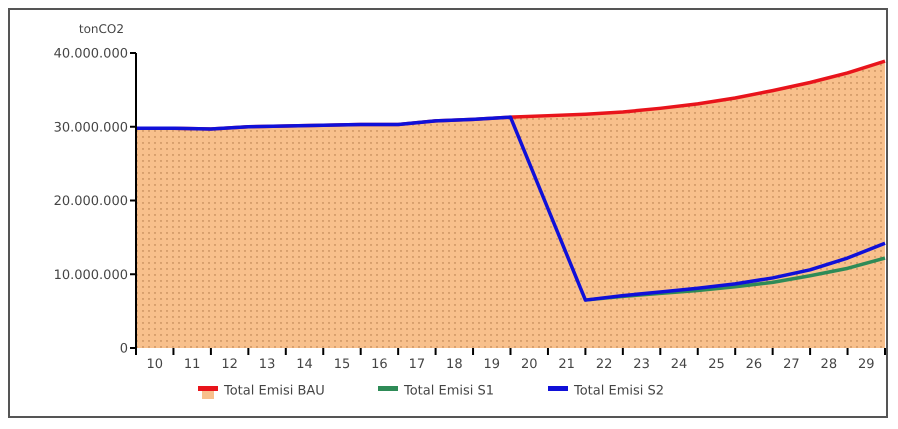 This screenshot has height=429, width=898. I want to click on x-tick-label: 29, so click(866, 364).